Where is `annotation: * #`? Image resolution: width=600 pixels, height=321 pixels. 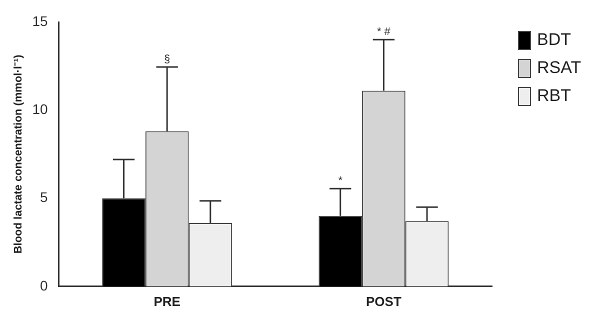 annotation: * # is located at coordinates (384, 32).